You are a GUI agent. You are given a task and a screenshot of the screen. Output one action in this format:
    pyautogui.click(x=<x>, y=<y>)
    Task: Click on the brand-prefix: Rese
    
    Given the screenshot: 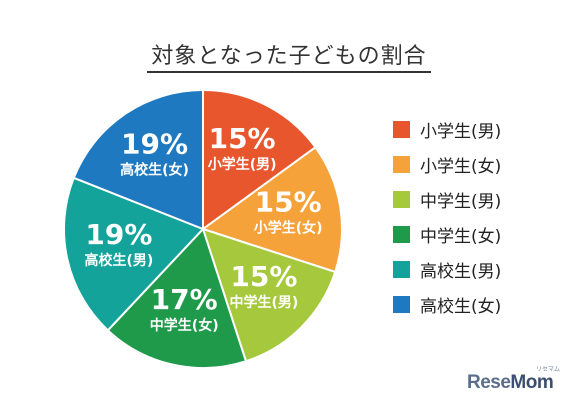 What is the action you would take?
    pyautogui.click(x=489, y=382)
    